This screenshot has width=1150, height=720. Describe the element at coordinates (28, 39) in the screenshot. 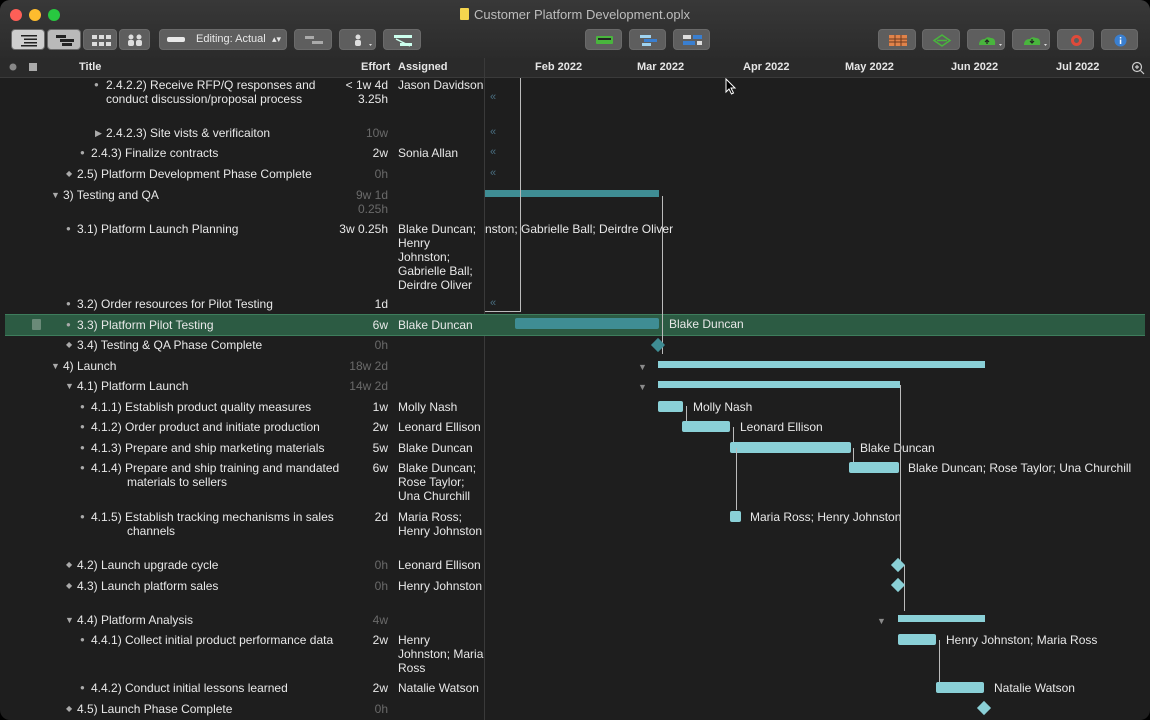

I see `outline-view-button` at that location.